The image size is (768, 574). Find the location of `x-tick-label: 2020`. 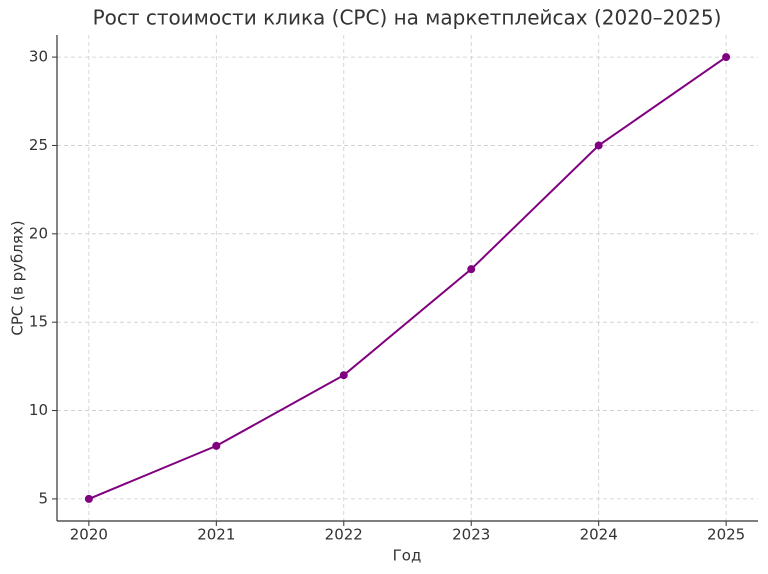

x-tick-label: 2020 is located at coordinates (89, 535).